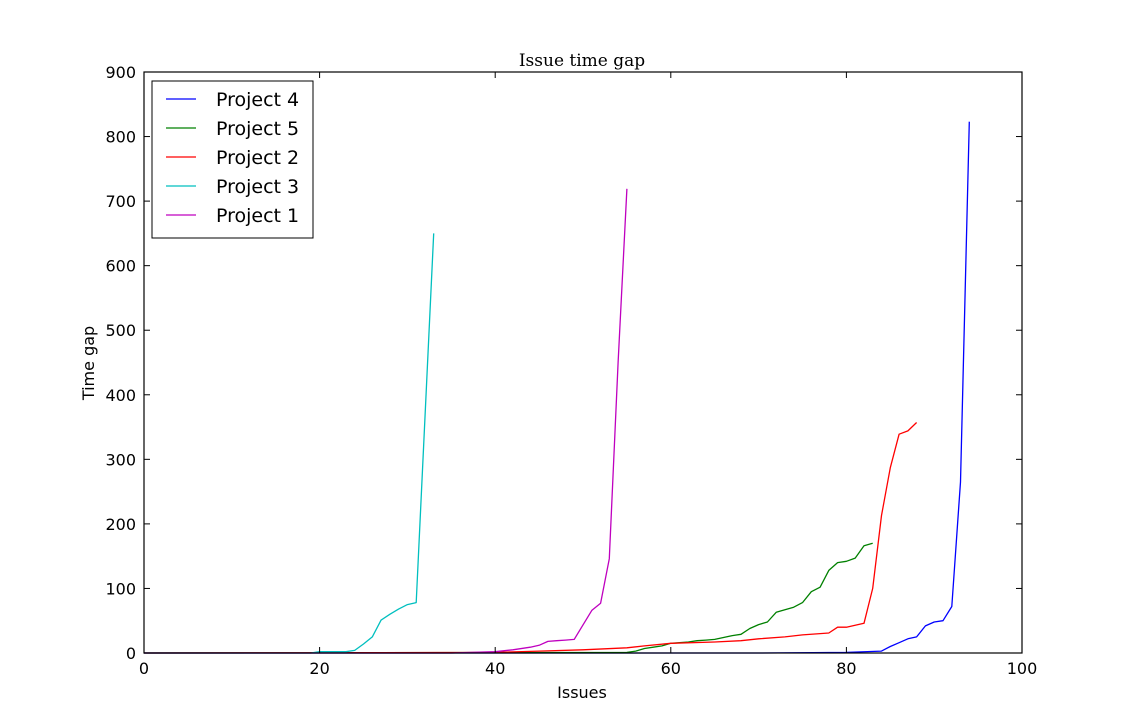 The width and height of the screenshot is (1135, 726). What do you see at coordinates (582, 692) in the screenshot?
I see `x-axis-label: Issues` at bounding box center [582, 692].